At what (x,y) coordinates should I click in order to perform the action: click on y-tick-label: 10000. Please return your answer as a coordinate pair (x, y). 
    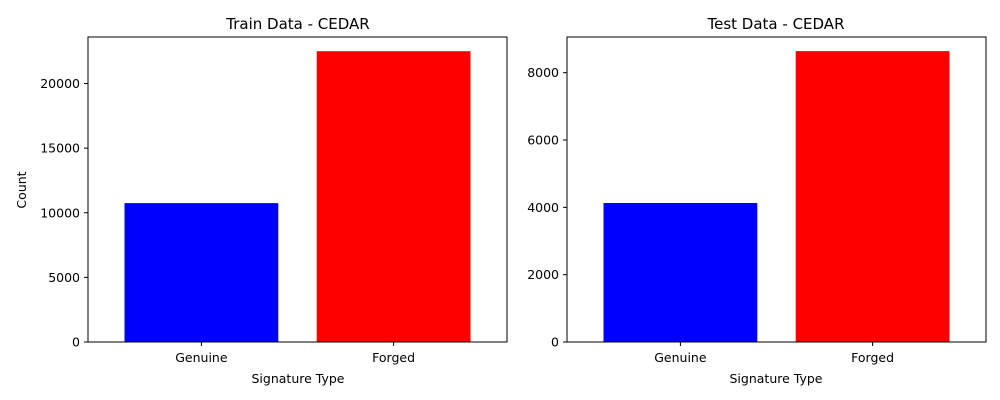
    Looking at the image, I should click on (60, 212).